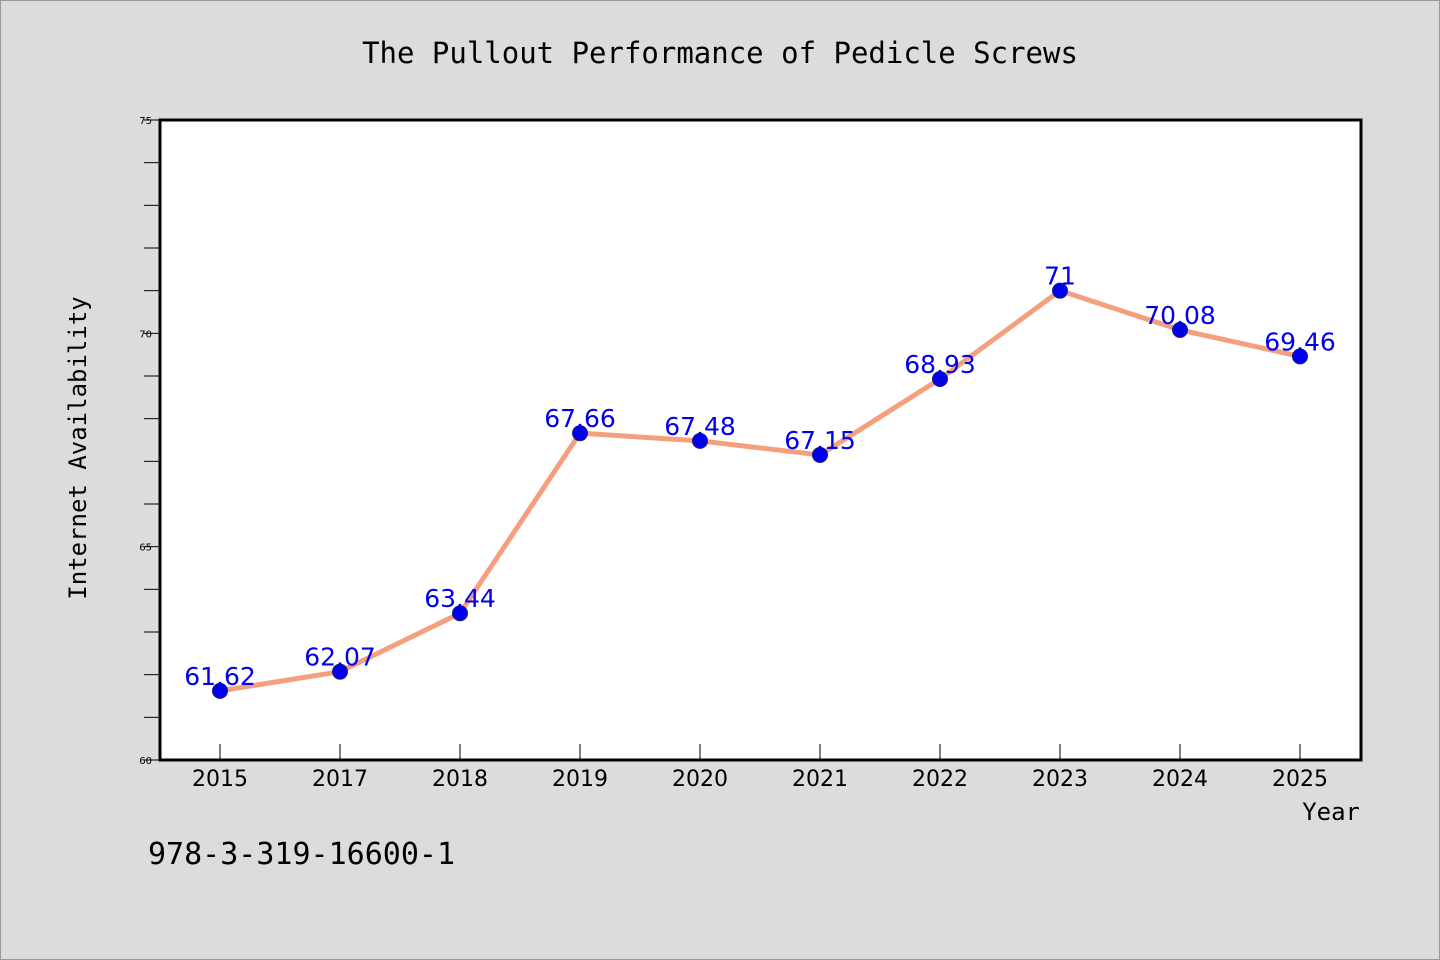 This screenshot has width=1440, height=960. Describe the element at coordinates (1300, 779) in the screenshot. I see `x-tick-label: 2025` at that location.